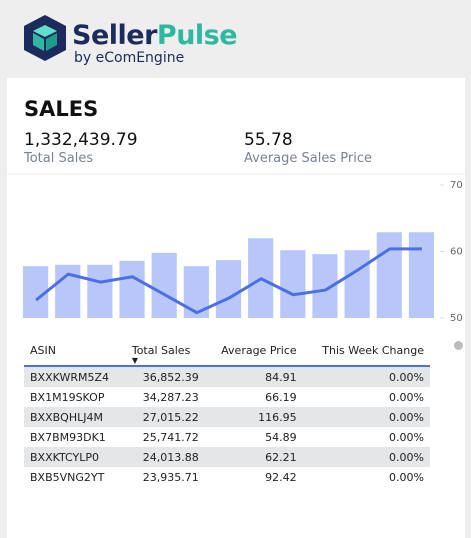 The width and height of the screenshot is (471, 538). I want to click on scrollbar, so click(458, 345).